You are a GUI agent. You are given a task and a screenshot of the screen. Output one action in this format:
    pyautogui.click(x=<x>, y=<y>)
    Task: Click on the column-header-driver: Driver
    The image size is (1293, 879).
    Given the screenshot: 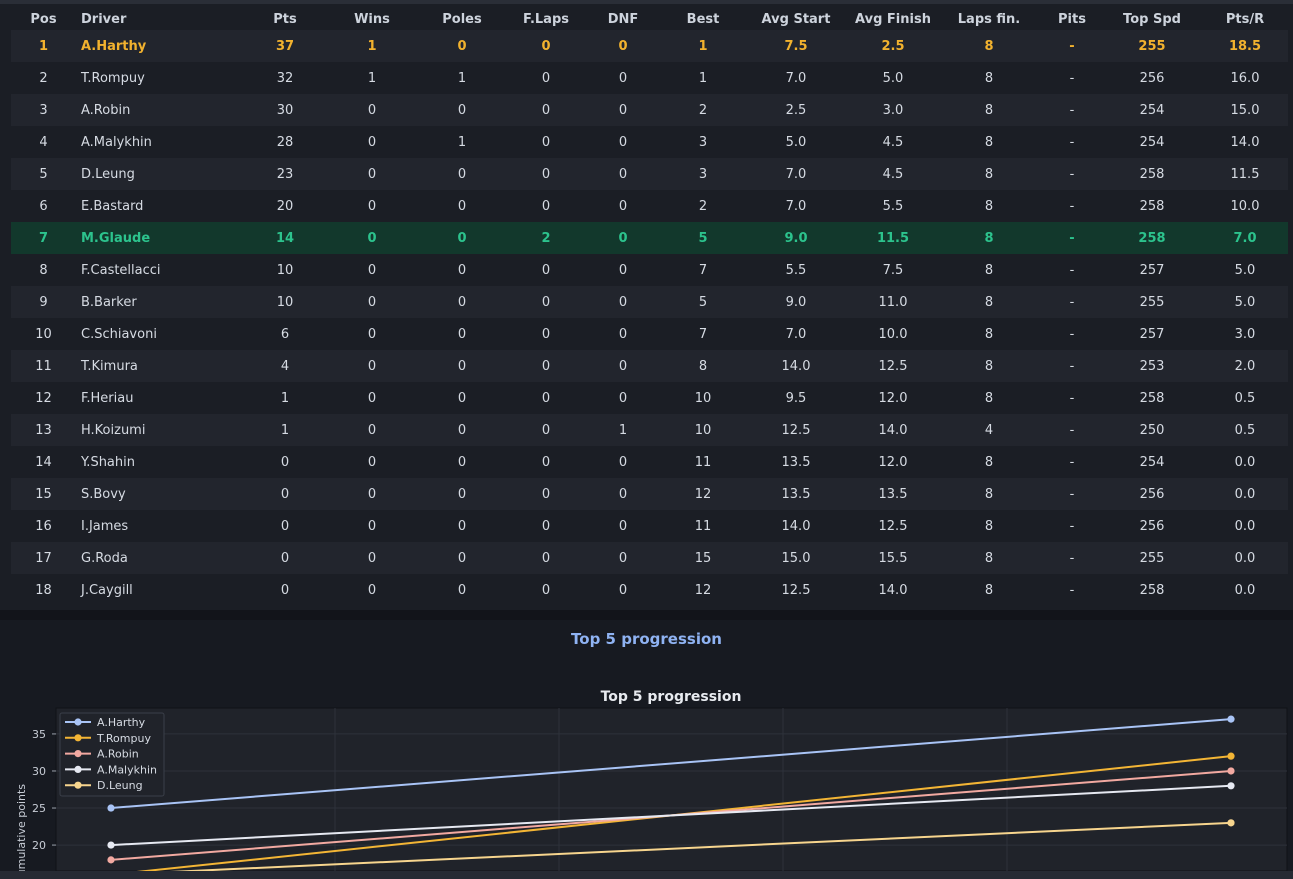 What is the action you would take?
    pyautogui.click(x=104, y=19)
    